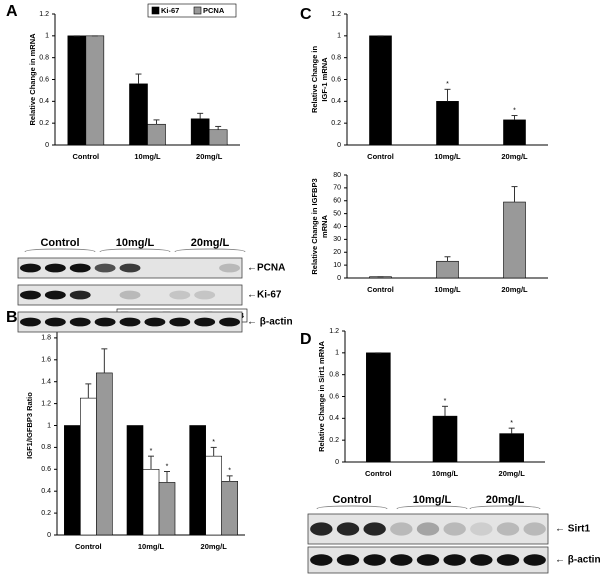 The image size is (604, 580). What do you see at coordinates (151, 546) in the screenshot?
I see `x-tick-label: 10mg/L` at bounding box center [151, 546].